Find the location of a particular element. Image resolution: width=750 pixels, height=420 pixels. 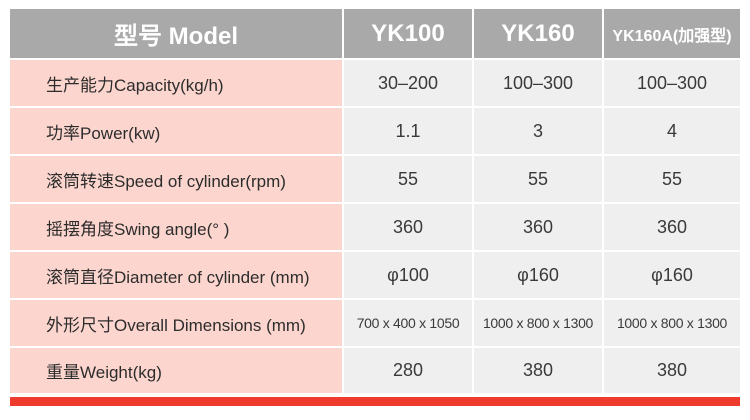

cell-yk160a: 1000 x 800 x 1300 is located at coordinates (672, 322).